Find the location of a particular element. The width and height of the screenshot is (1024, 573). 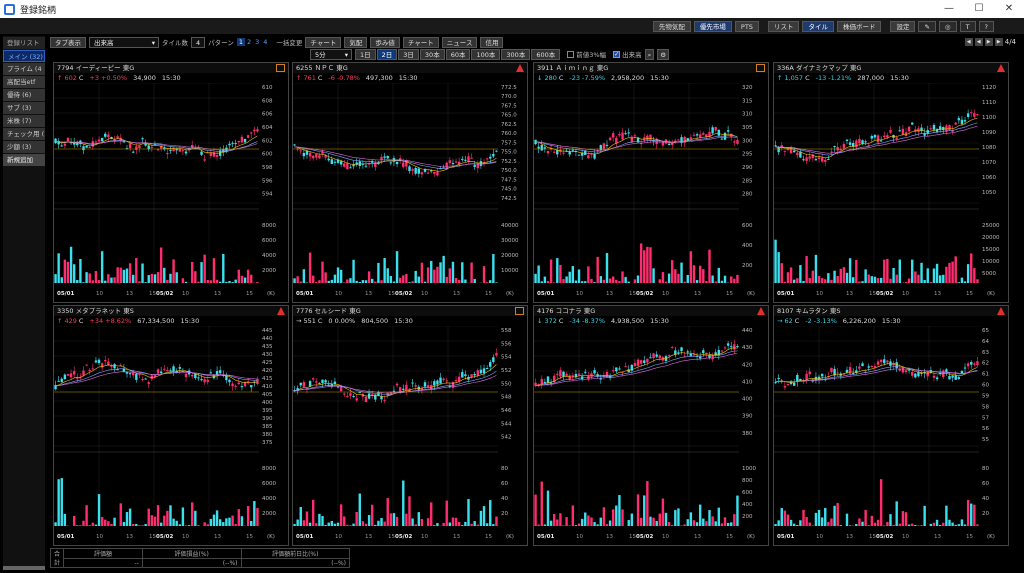

view-button-3: チャート is located at coordinates (420, 42).